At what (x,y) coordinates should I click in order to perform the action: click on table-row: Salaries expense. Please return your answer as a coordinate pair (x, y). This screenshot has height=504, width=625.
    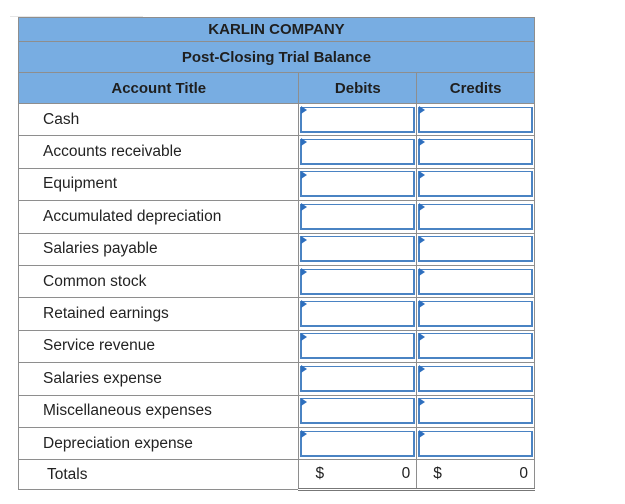
    Looking at the image, I should click on (276, 379).